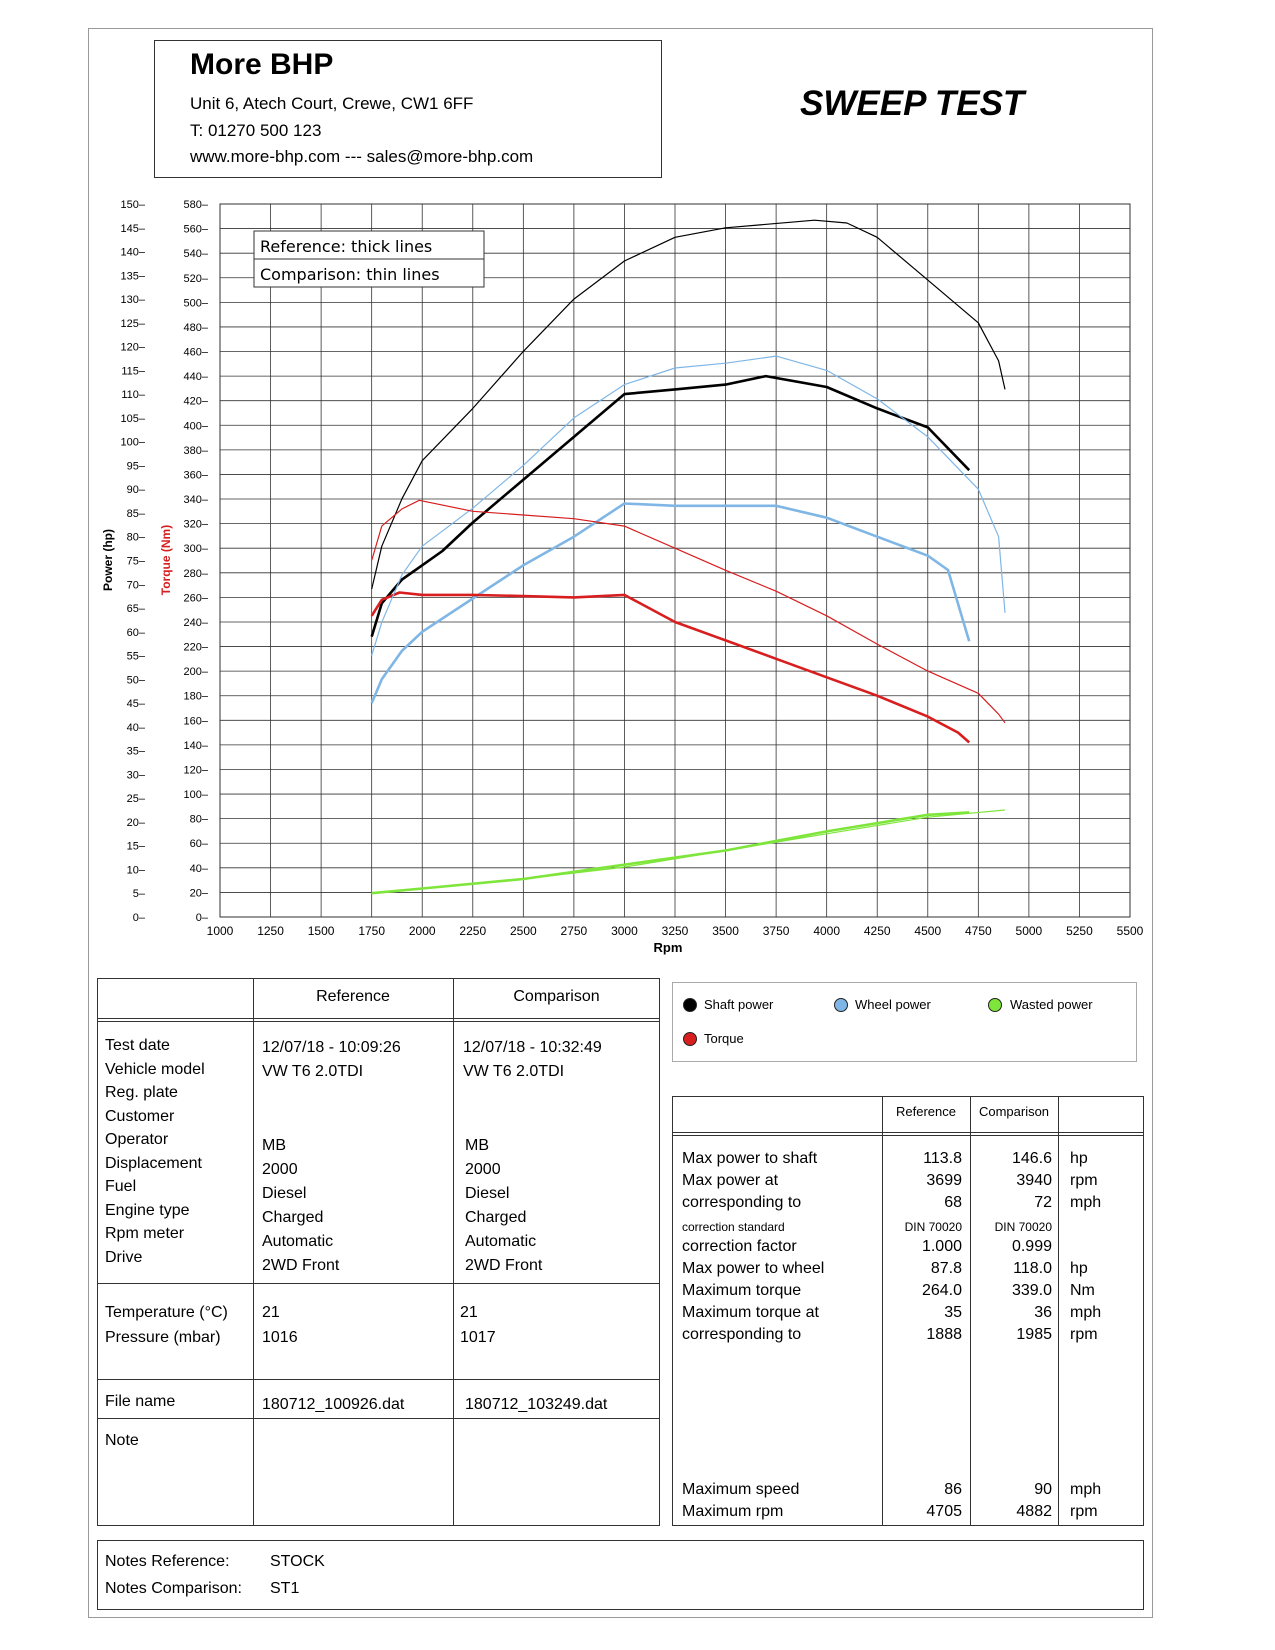 The height and width of the screenshot is (1650, 1275). Describe the element at coordinates (724, 1038) in the screenshot. I see `legend-torque: Torque` at that location.